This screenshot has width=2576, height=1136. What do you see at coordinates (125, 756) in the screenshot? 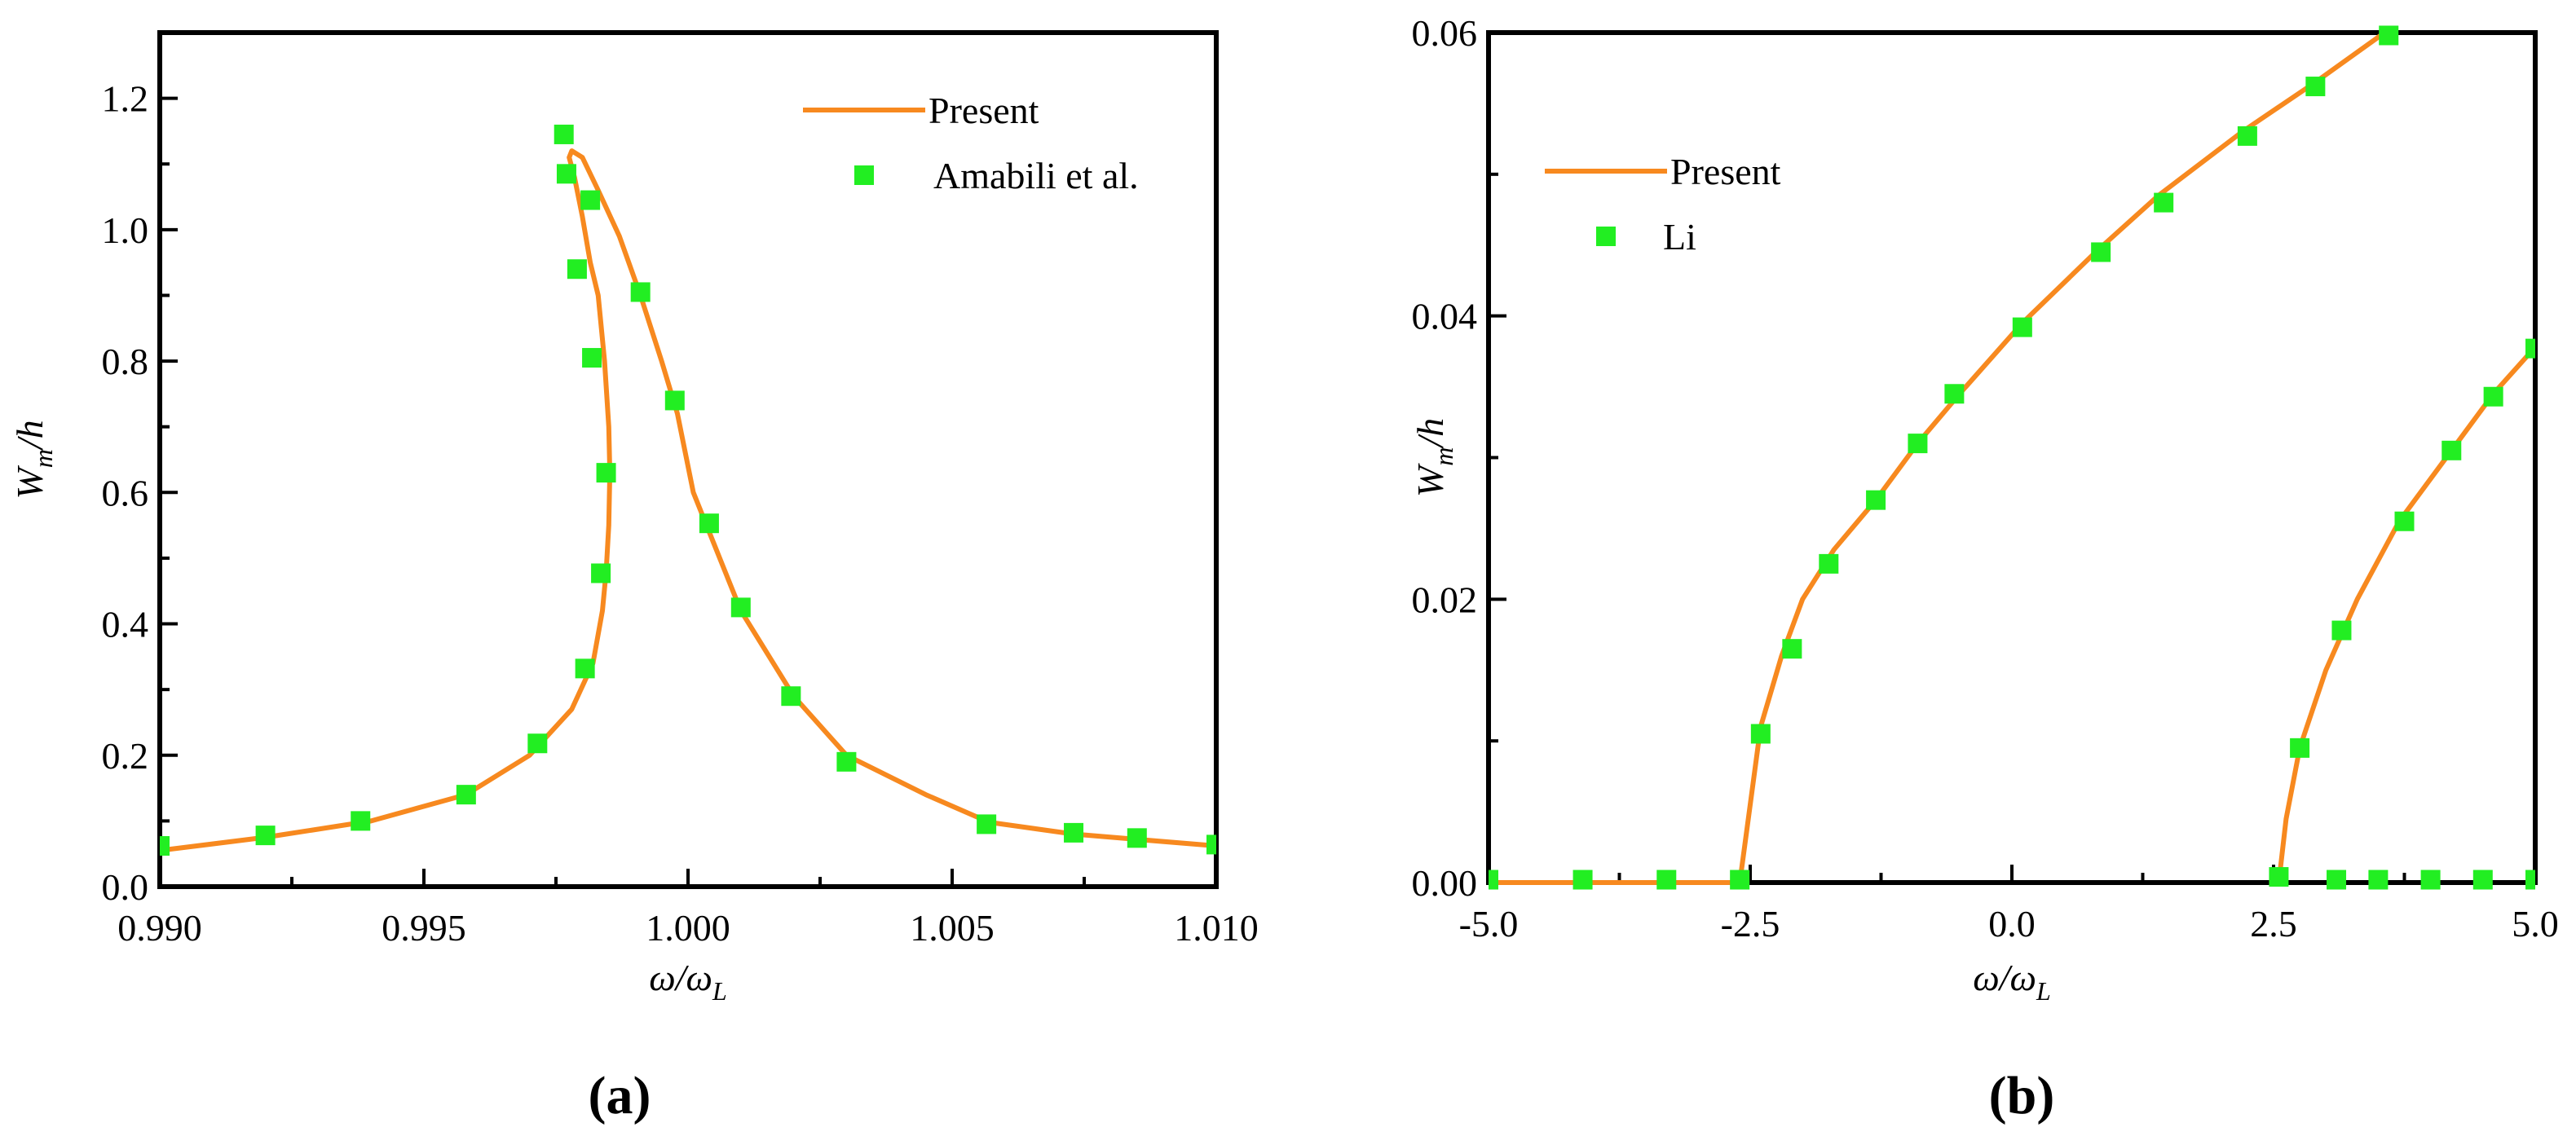
I see `y-tick-label: 0.2` at bounding box center [125, 756].